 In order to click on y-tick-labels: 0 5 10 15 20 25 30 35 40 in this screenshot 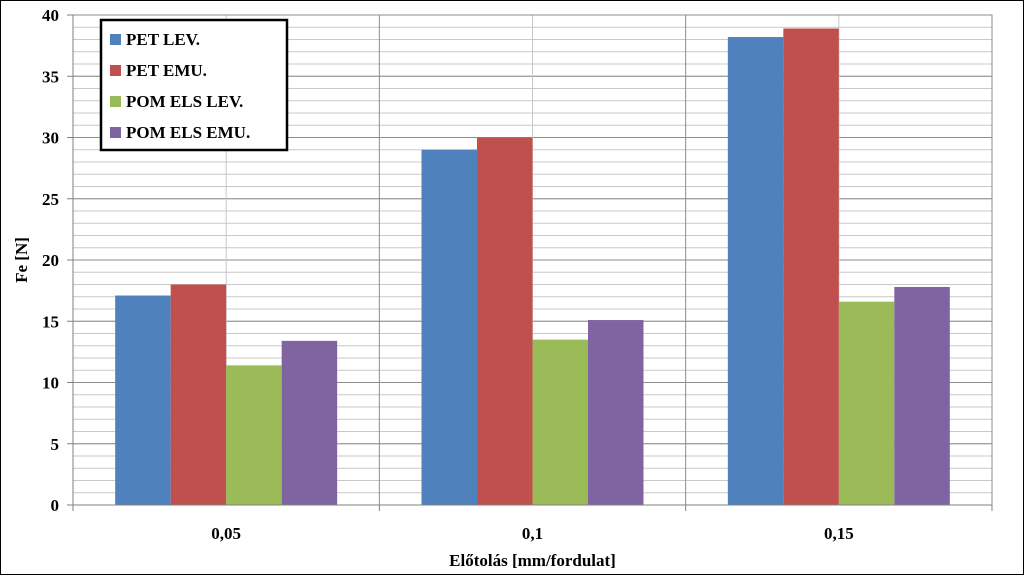, I will do `click(50, 260)`.